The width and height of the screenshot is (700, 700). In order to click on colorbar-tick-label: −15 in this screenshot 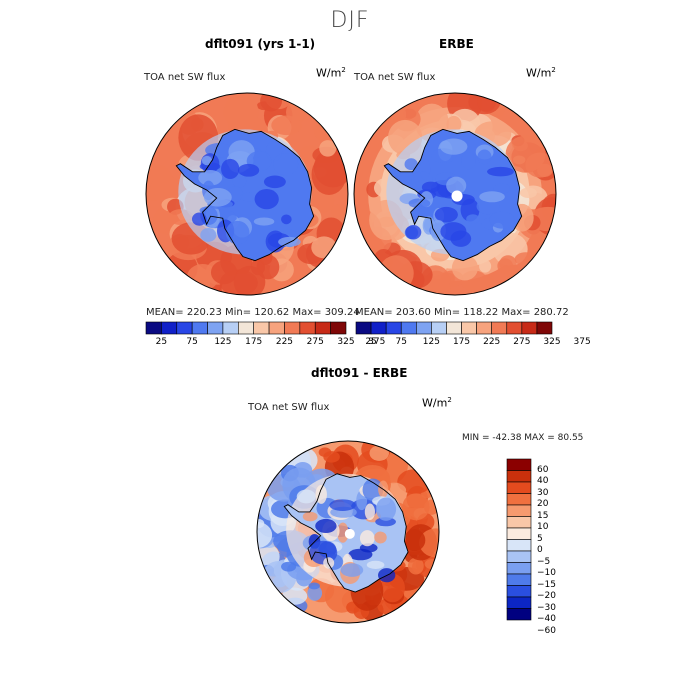, I will do `click(546, 584)`.